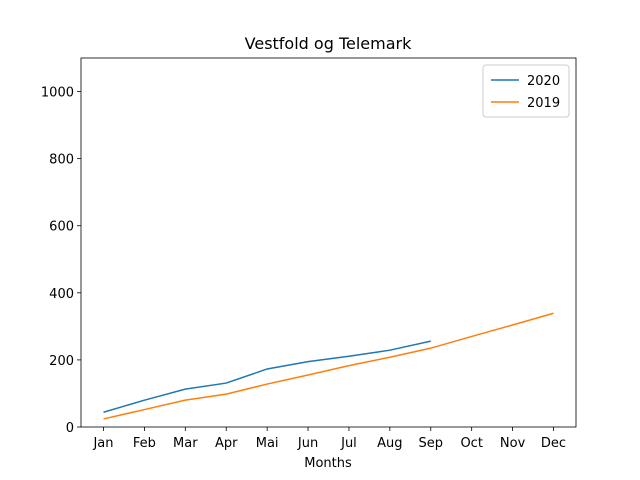 The image size is (640, 480). I want to click on y-tick-label: 1000, so click(57, 93).